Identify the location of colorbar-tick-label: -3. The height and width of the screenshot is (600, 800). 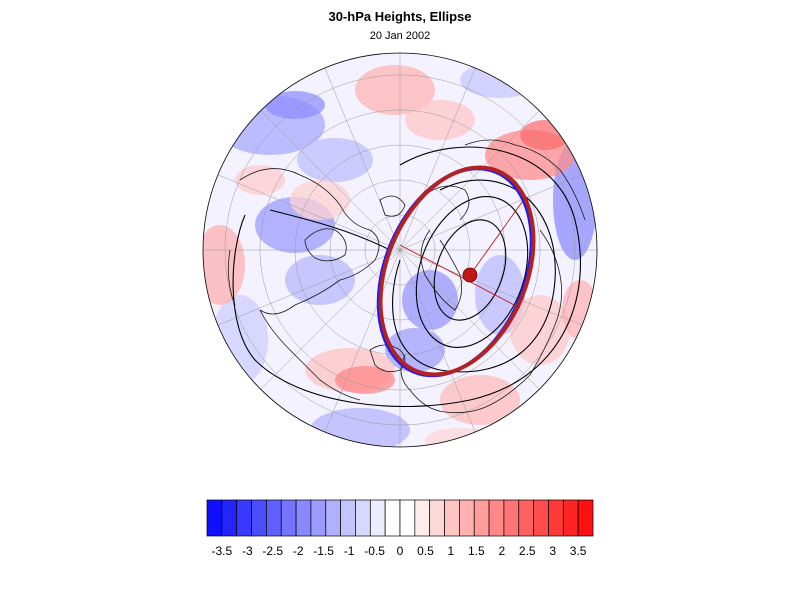
(247, 551).